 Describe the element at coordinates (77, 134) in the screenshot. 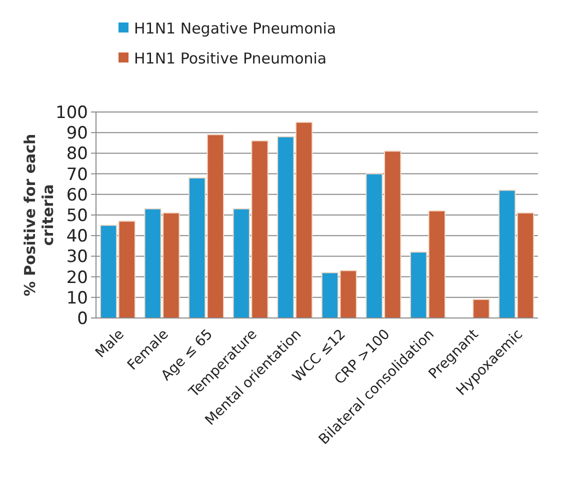

I see `y-tick-label: 90` at that location.